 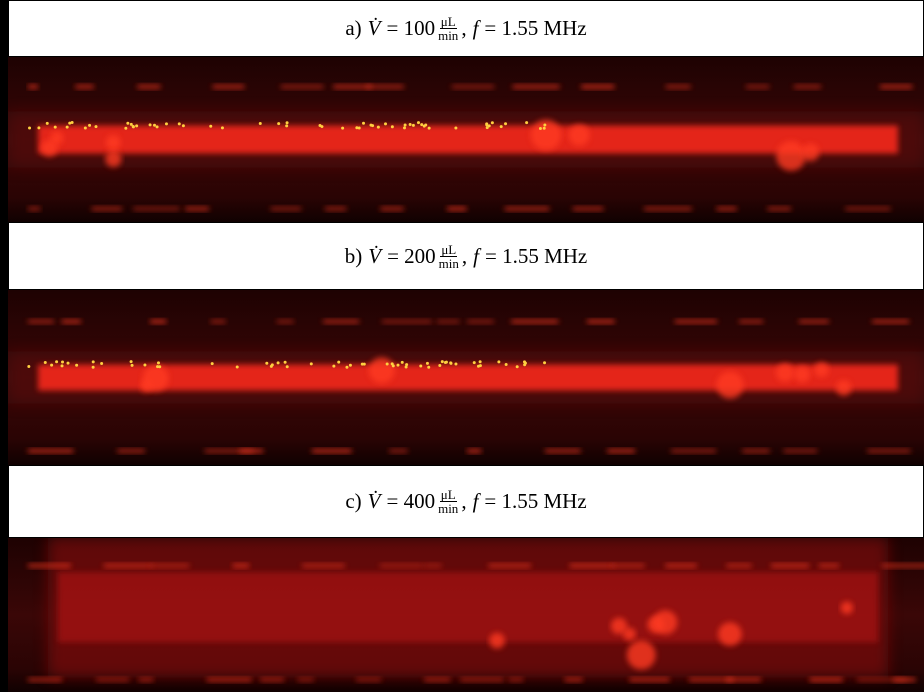 I want to click on unit-numerator: μL, so click(x=449, y=249).